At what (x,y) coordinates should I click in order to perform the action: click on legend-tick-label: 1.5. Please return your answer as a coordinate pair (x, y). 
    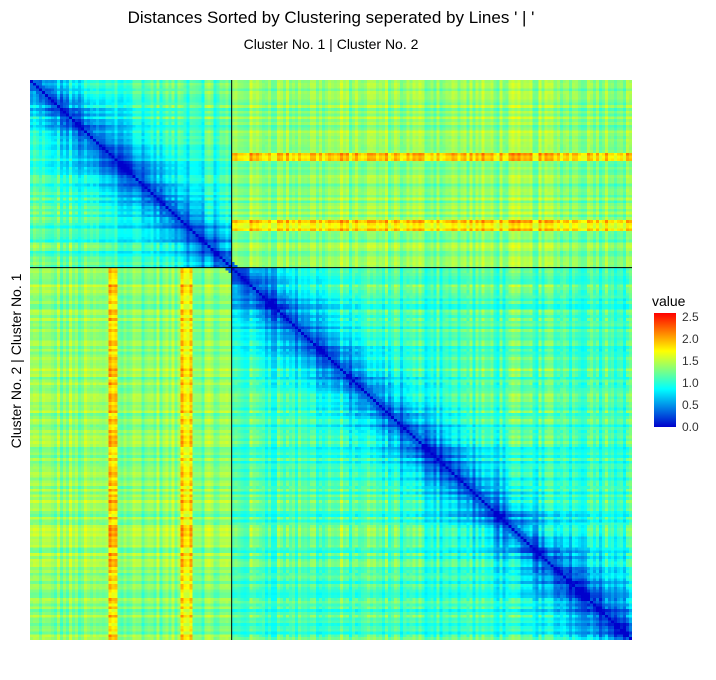
    Looking at the image, I should click on (690, 361).